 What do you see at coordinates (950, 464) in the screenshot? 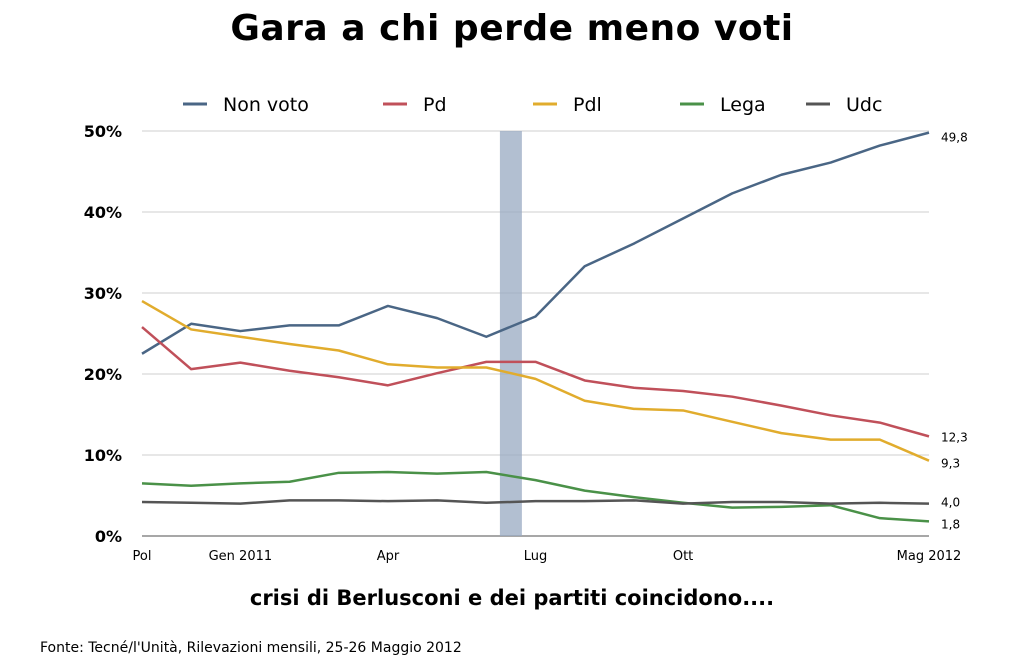
I see `end-value-label: 9,3` at bounding box center [950, 464].